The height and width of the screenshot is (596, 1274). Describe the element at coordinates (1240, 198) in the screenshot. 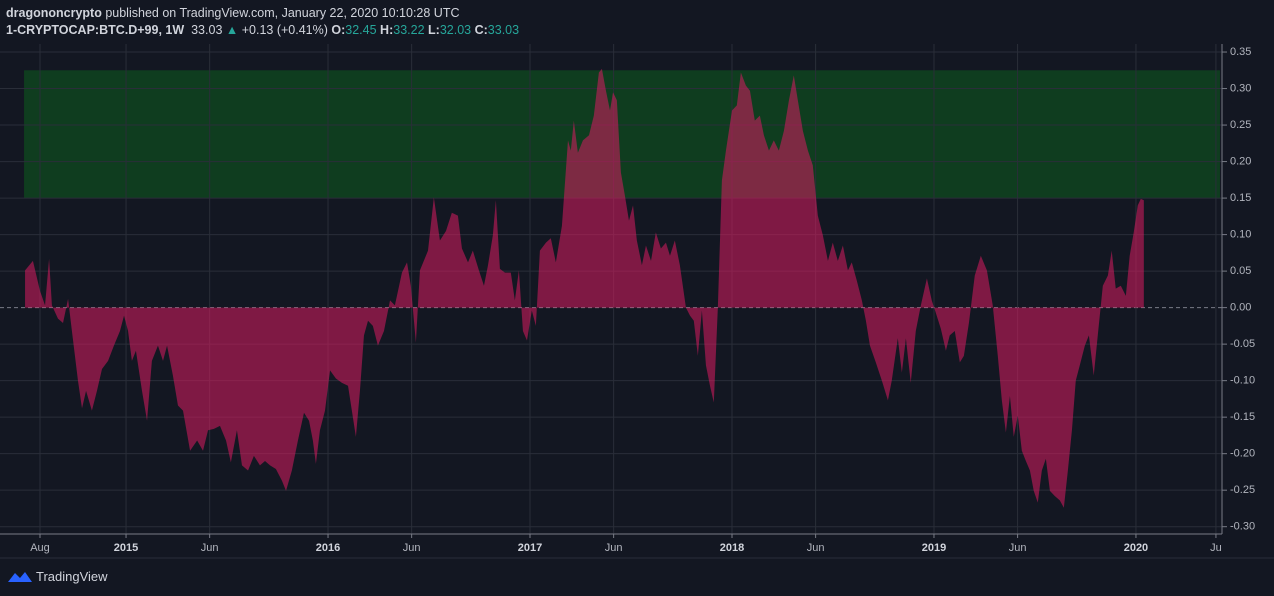

I see `y-tick-label: 0.15` at that location.